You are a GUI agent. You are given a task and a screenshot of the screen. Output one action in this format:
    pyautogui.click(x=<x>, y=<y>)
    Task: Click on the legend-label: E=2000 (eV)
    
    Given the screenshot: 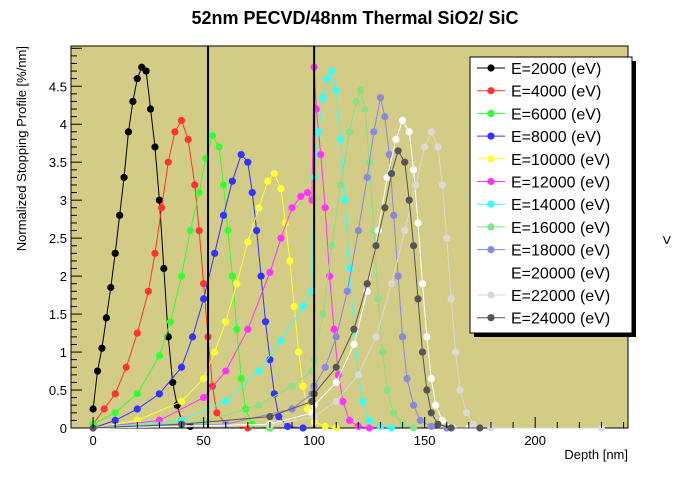 What is the action you would take?
    pyautogui.click(x=556, y=69)
    